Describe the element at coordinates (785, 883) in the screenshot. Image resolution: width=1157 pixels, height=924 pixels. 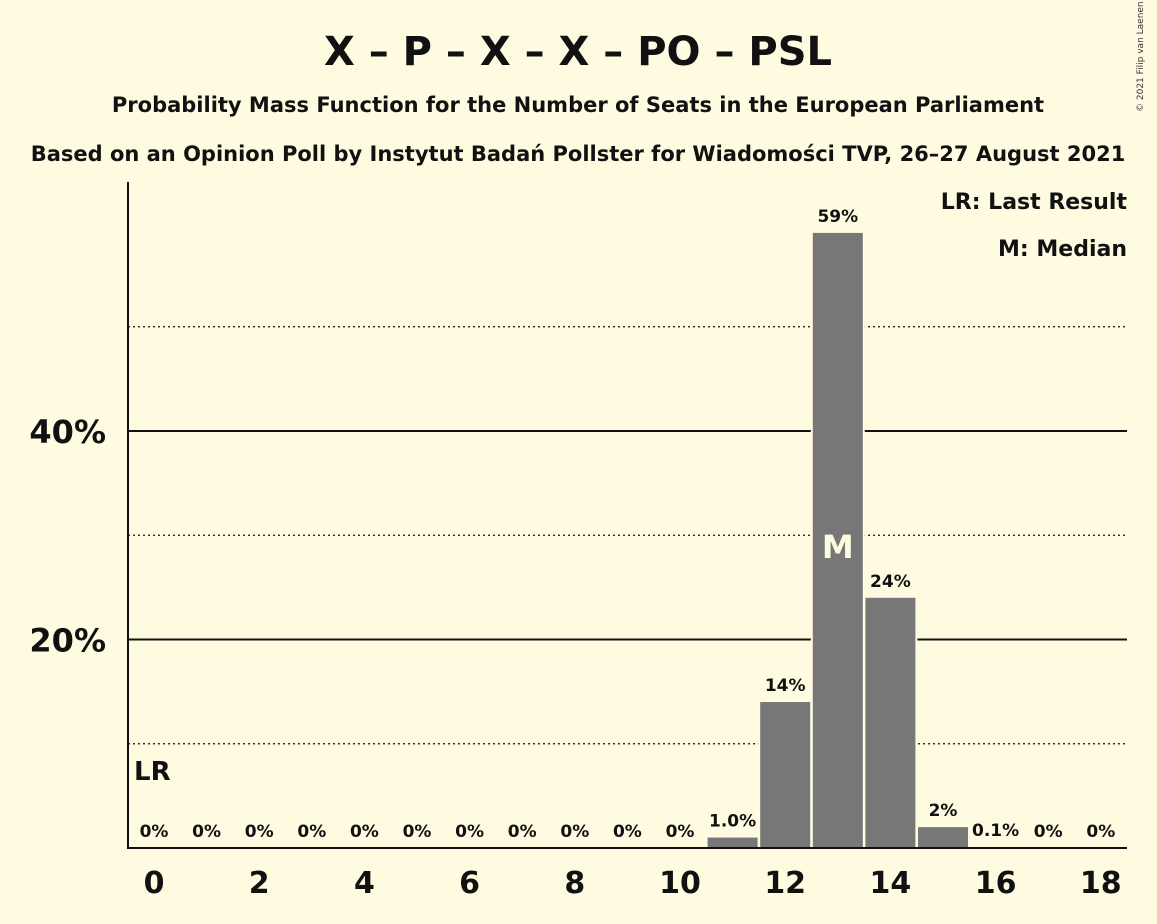
I see `x-tick-label: 12` at that location.